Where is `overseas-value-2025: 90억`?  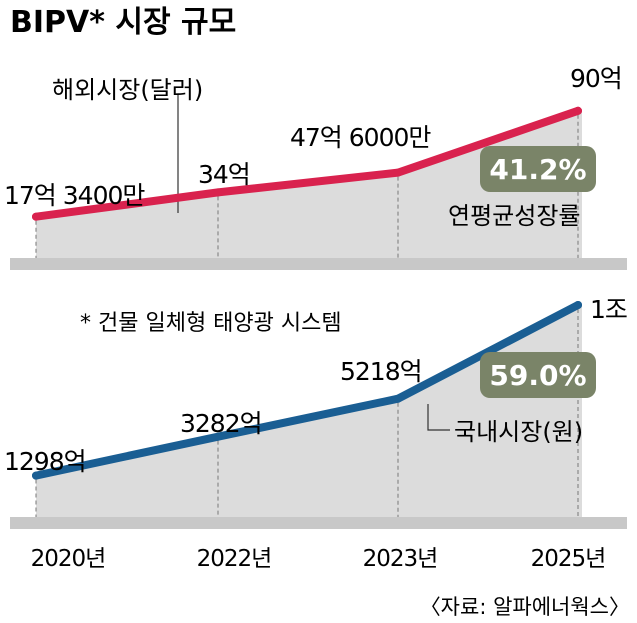 overseas-value-2025: 90억 is located at coordinates (596, 78).